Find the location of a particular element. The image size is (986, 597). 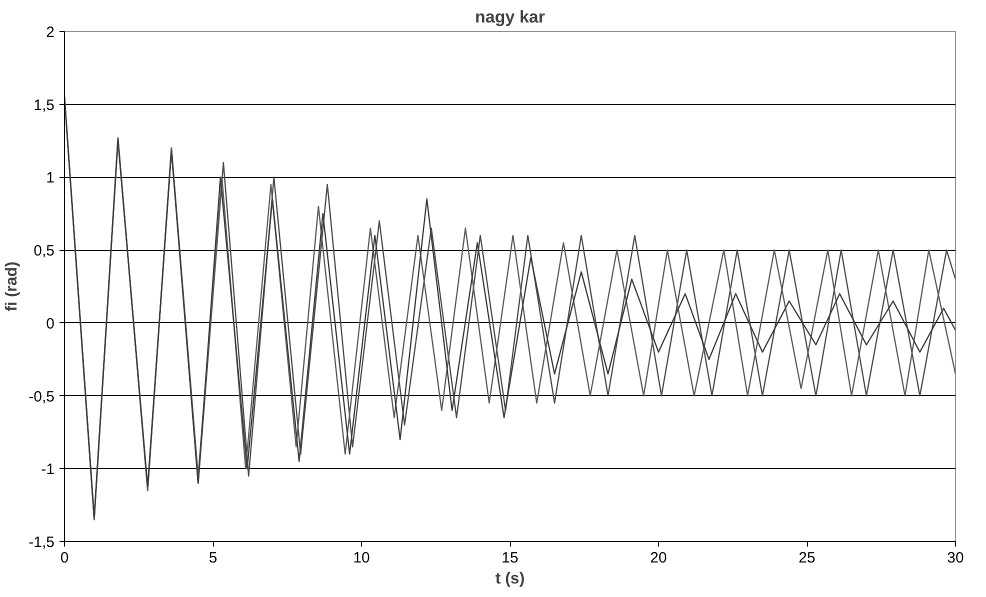

x-tick-label: 15 is located at coordinates (510, 558).